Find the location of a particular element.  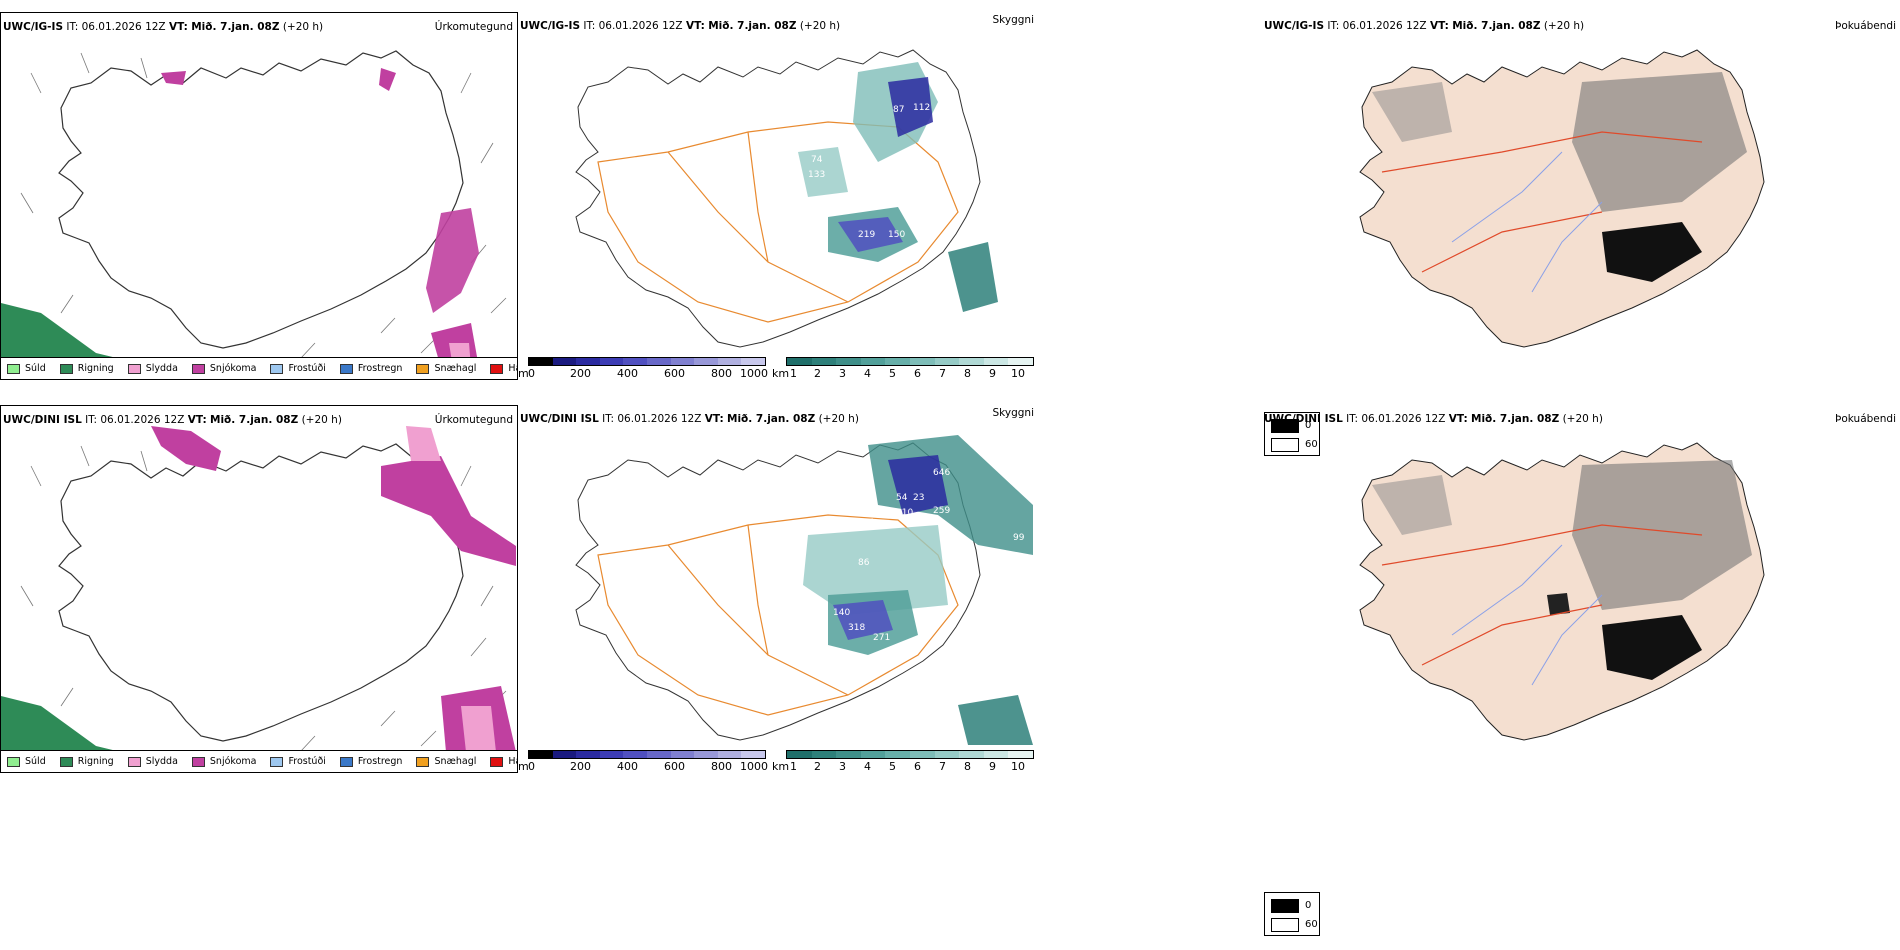

fog-value-low: 0 is located at coordinates (1308, 425).